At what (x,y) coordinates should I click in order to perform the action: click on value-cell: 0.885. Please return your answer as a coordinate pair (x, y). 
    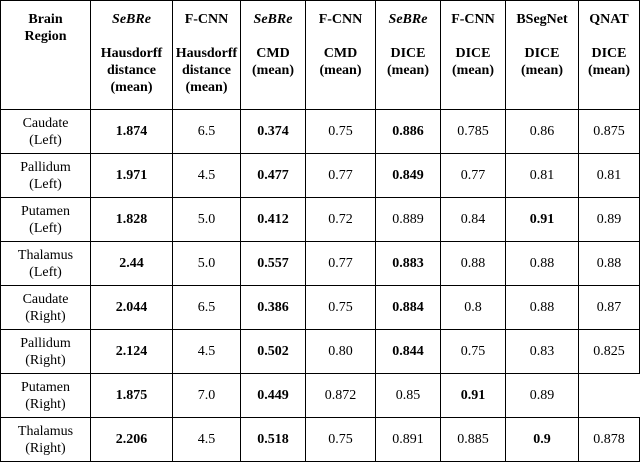
    Looking at the image, I should click on (473, 439).